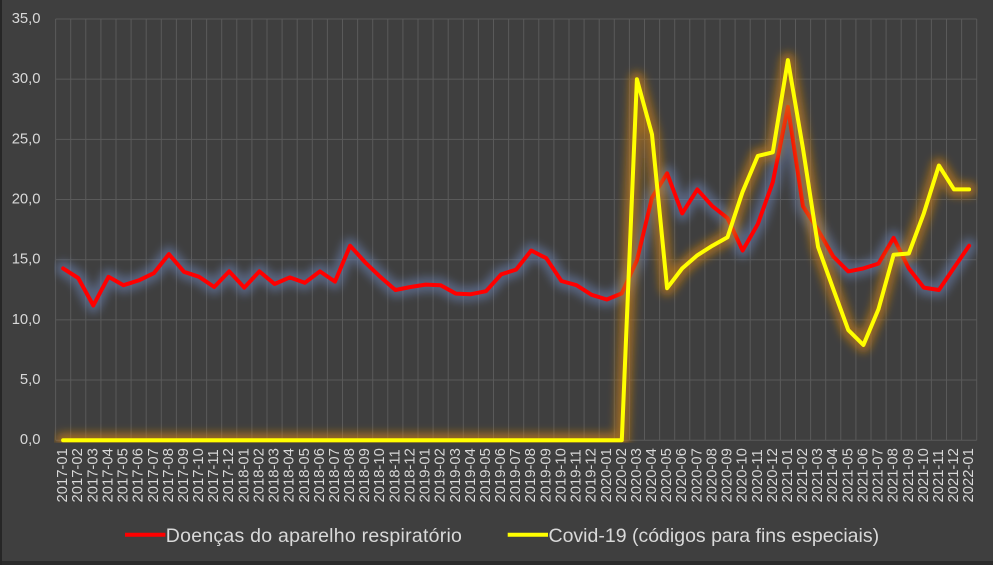  What do you see at coordinates (169, 475) in the screenshot?
I see `svg-text: 2017-08` at bounding box center [169, 475].